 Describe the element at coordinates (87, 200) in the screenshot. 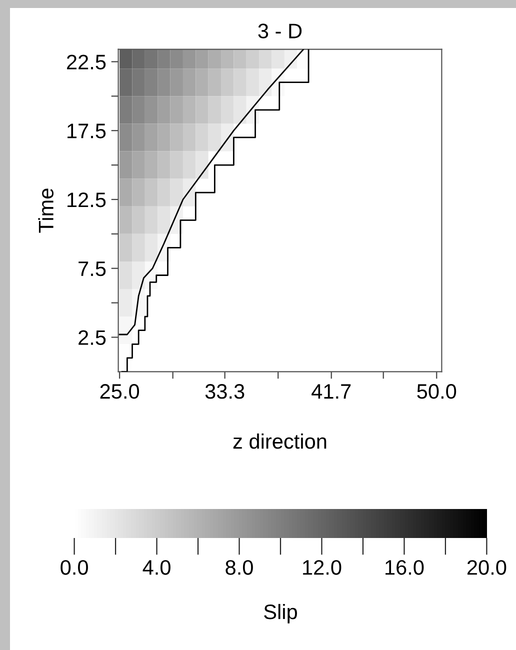

I see `y-tick-label: 12.5` at that location.